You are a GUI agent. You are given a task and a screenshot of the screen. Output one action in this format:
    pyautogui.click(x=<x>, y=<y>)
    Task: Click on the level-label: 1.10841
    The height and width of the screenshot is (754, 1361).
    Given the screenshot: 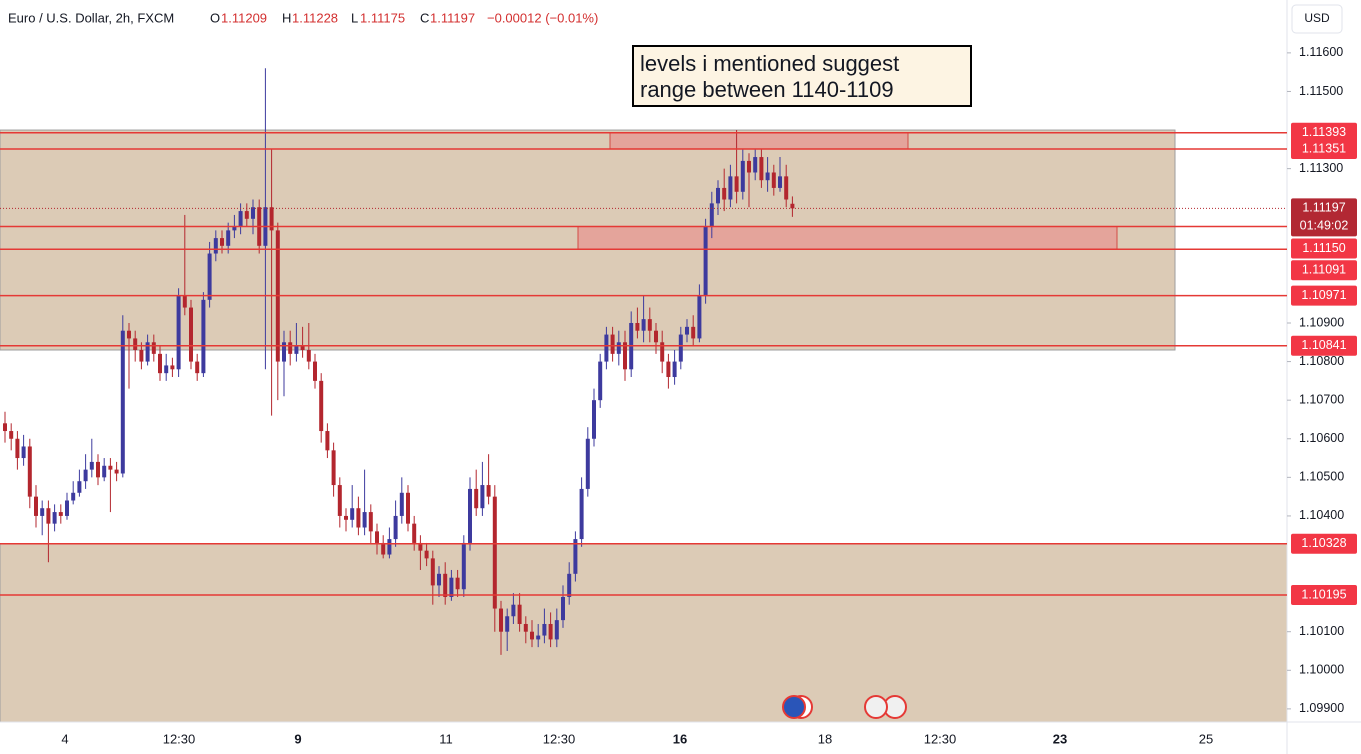 What is the action you would take?
    pyautogui.click(x=1323, y=345)
    